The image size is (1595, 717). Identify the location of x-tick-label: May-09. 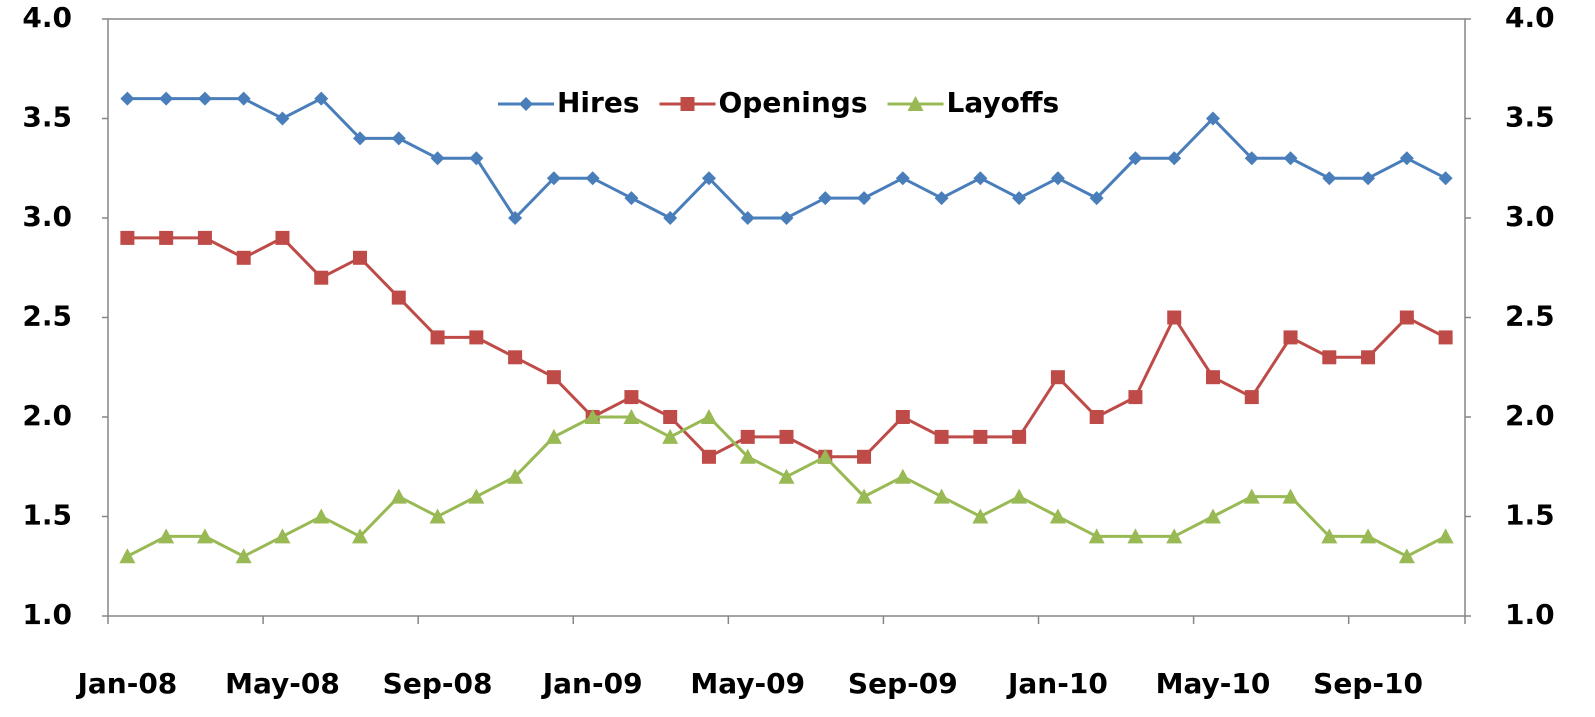
(747, 683).